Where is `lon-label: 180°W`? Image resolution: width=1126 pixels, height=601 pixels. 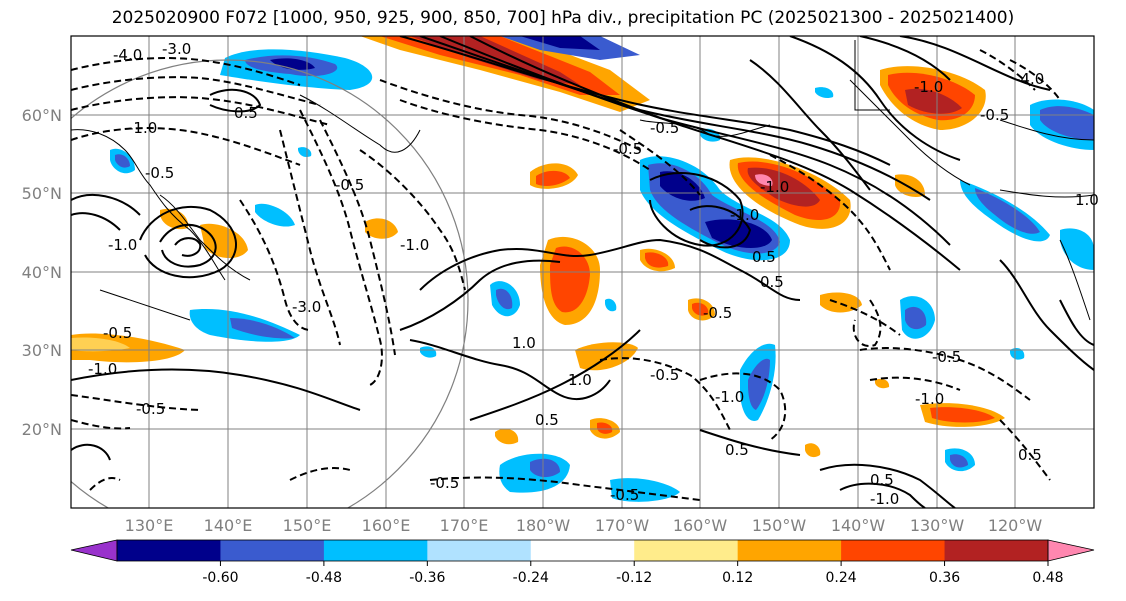 lon-label: 180°W is located at coordinates (543, 525).